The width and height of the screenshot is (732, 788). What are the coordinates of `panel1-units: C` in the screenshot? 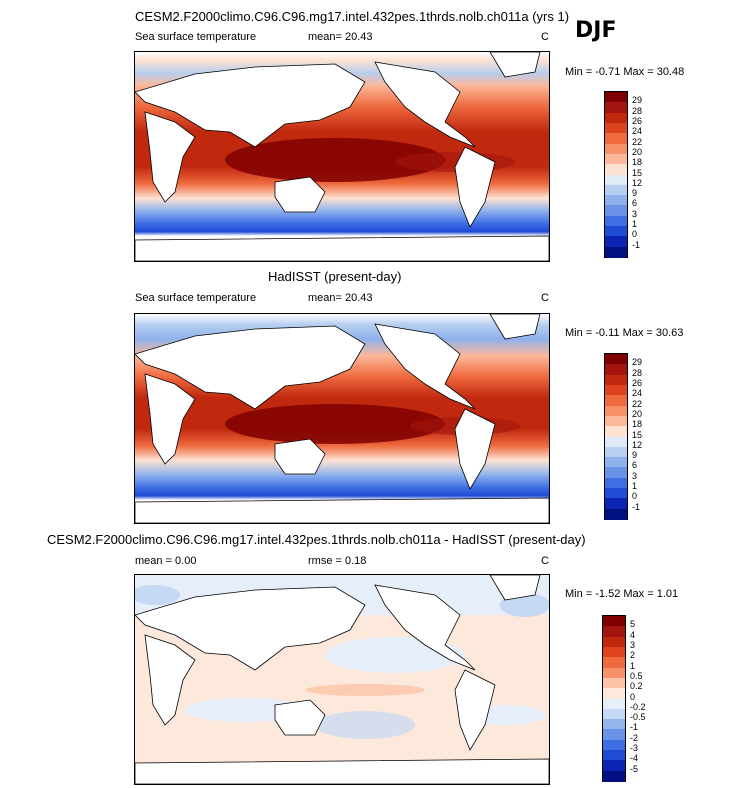 It's located at (545, 37).